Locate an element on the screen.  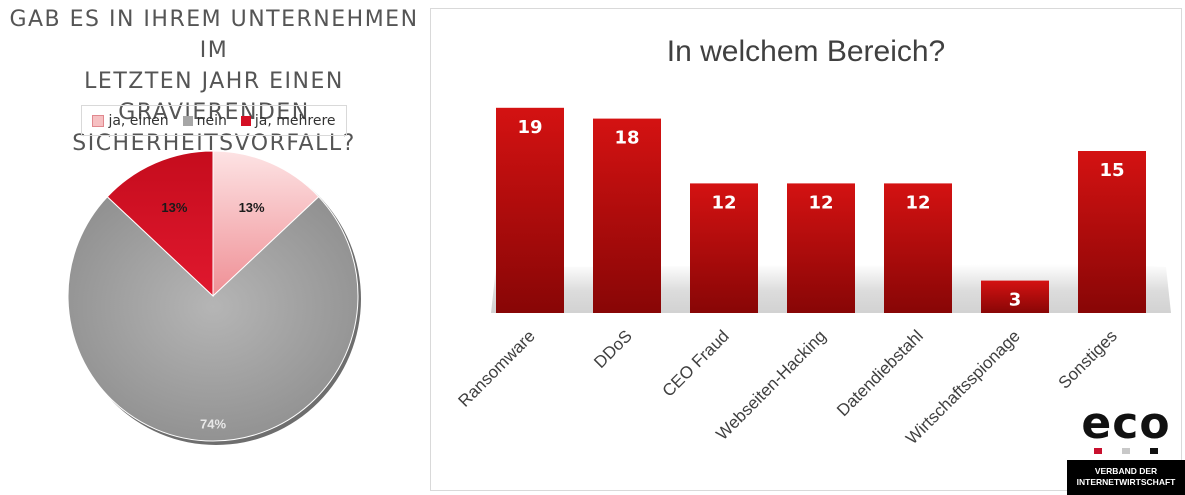
bar-value-label-webseiten-hacking: 12 is located at coordinates (820, 202).